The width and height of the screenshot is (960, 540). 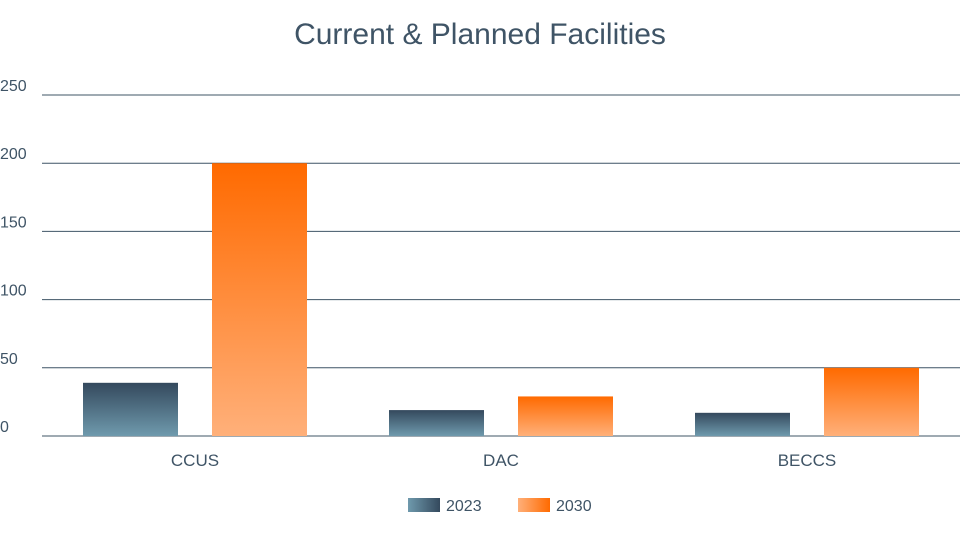 What do you see at coordinates (436, 423) in the screenshot?
I see `bar-2023-dac` at bounding box center [436, 423].